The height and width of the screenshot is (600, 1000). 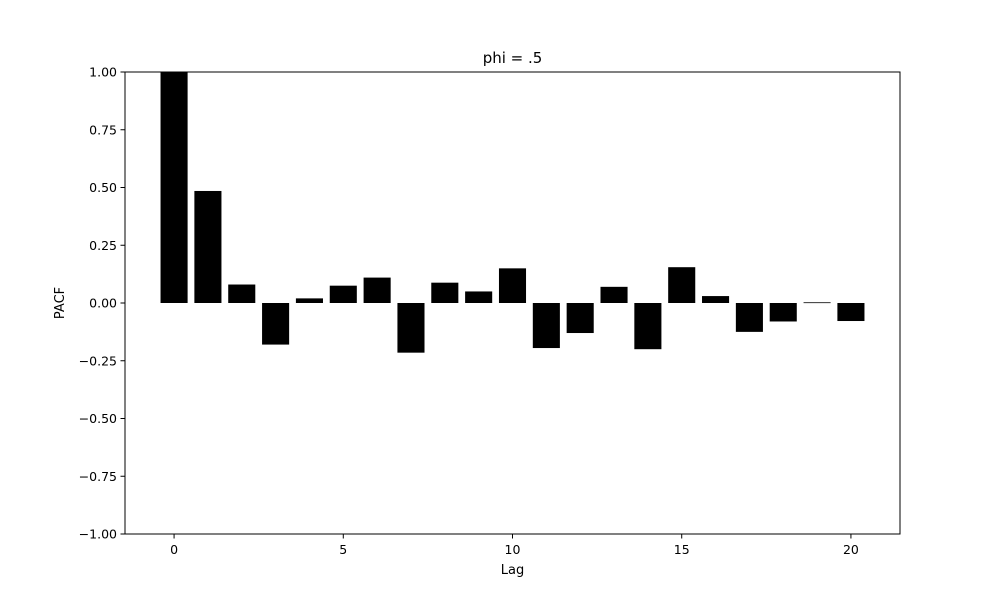 What do you see at coordinates (103, 72) in the screenshot?
I see `y-tick-label: 1.00` at bounding box center [103, 72].